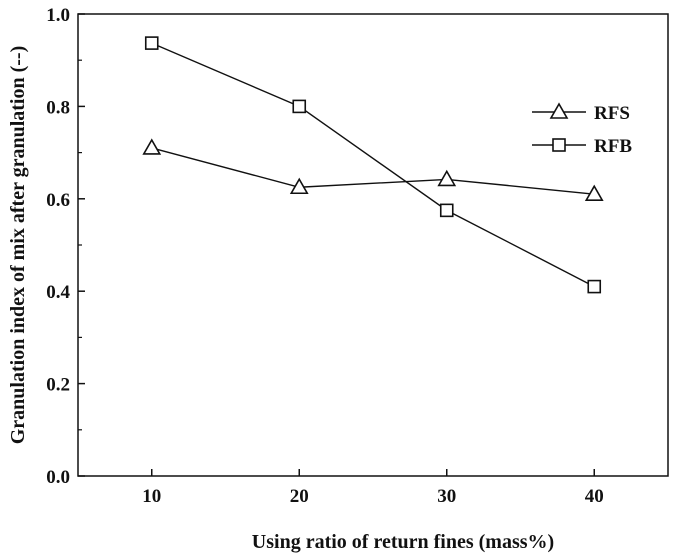  Describe the element at coordinates (446, 496) in the screenshot. I see `x-tick-label: 30` at that location.